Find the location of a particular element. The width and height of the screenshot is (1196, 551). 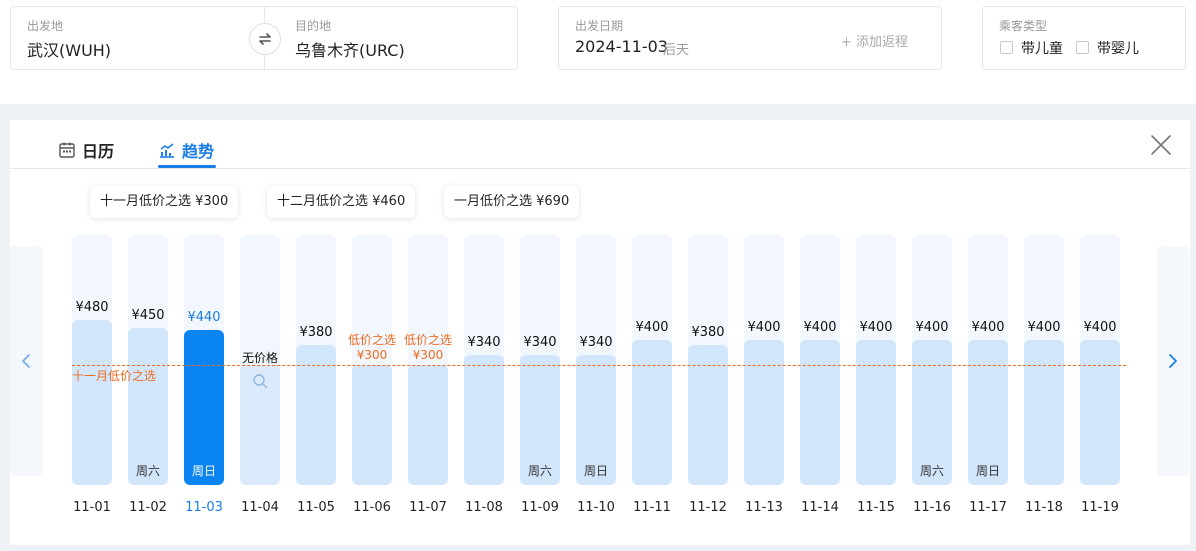

price-bar-11-14: ¥400 is located at coordinates (820, 360).